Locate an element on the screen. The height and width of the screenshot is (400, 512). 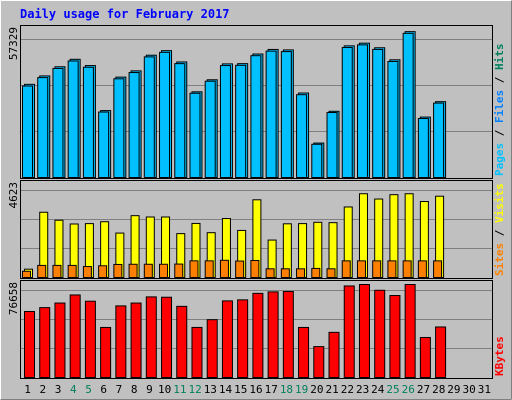
x-tick-label-day-11: 11 is located at coordinates (179, 389).